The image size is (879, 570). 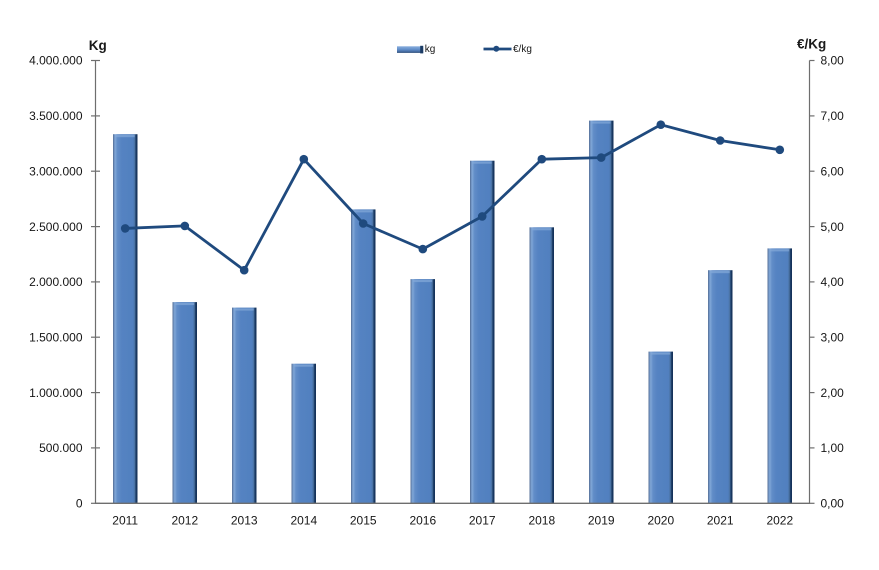 I want to click on svg-text: 2020, so click(x=660, y=521).